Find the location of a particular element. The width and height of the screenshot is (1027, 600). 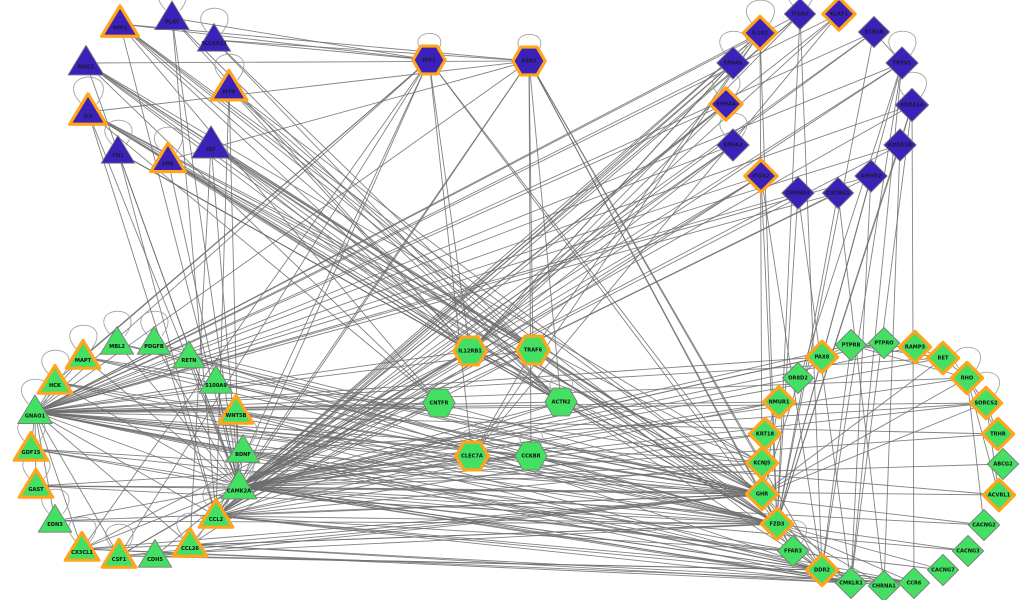

graph-node-clec7a: CLEC7A is located at coordinates (472, 456).